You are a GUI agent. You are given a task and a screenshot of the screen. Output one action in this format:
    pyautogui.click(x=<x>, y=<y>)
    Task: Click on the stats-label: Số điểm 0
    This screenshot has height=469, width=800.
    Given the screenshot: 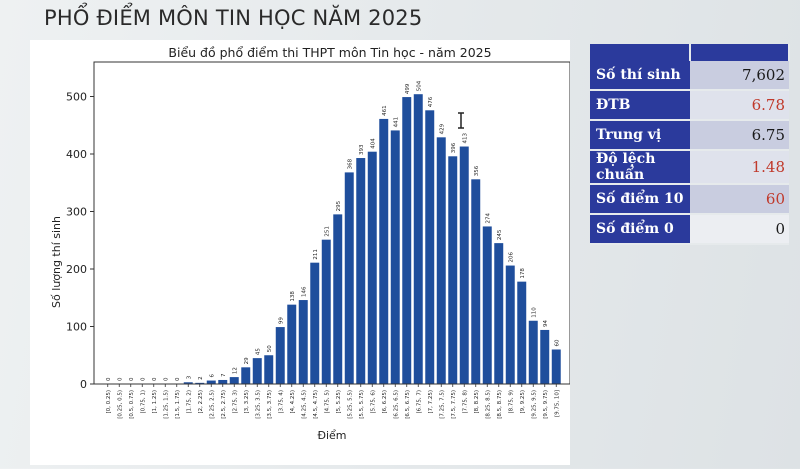 What is the action you would take?
    pyautogui.click(x=640, y=229)
    